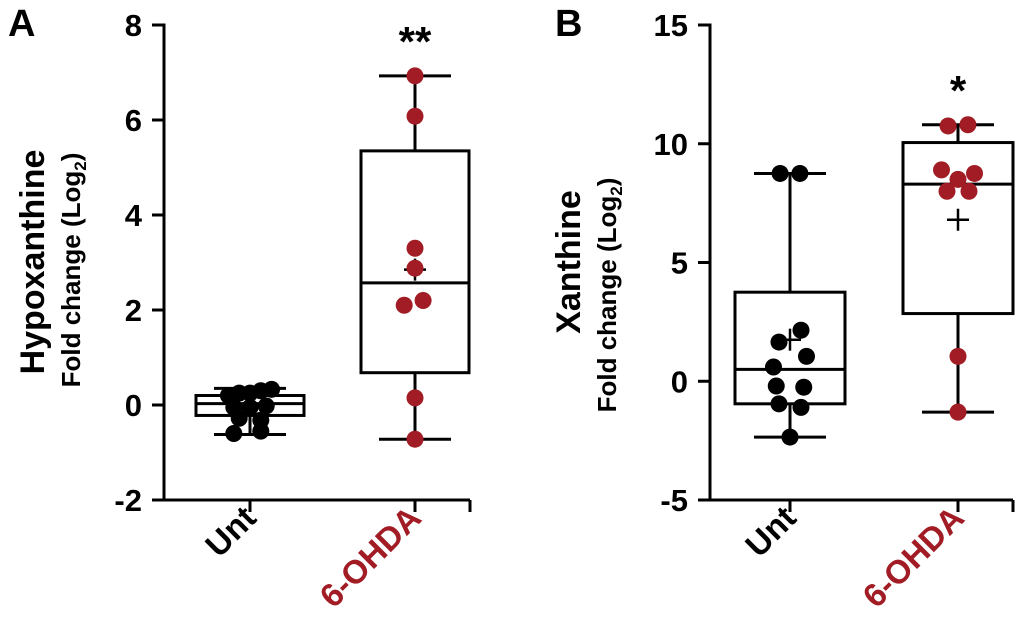 The image size is (1020, 642). What do you see at coordinates (325, 257) in the screenshot?
I see `points-a` at bounding box center [325, 257].